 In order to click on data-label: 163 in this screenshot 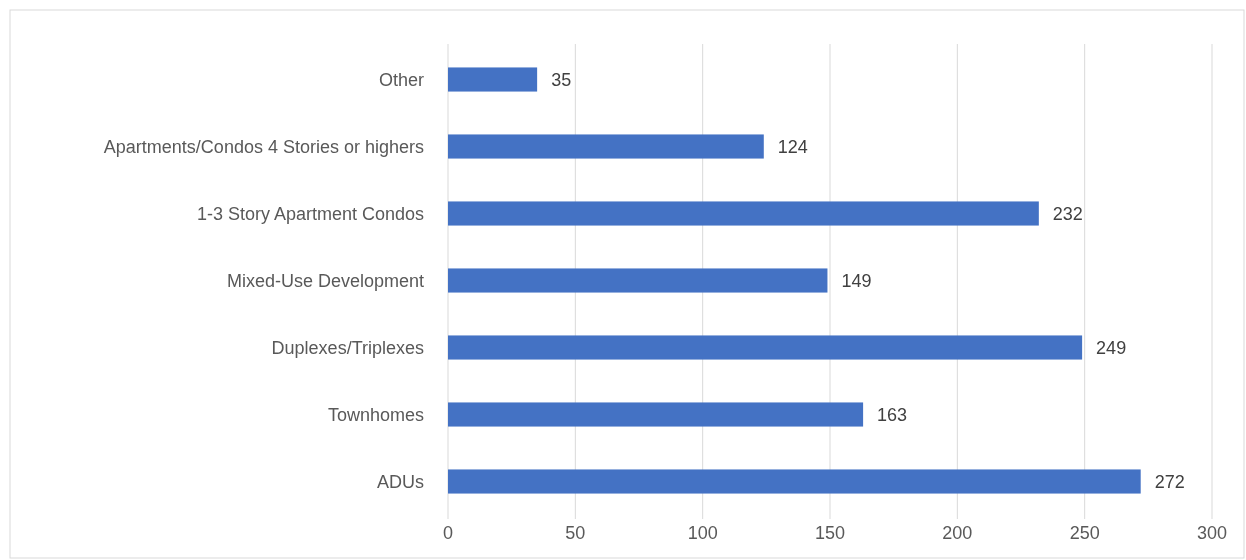, I will do `click(892, 414)`.